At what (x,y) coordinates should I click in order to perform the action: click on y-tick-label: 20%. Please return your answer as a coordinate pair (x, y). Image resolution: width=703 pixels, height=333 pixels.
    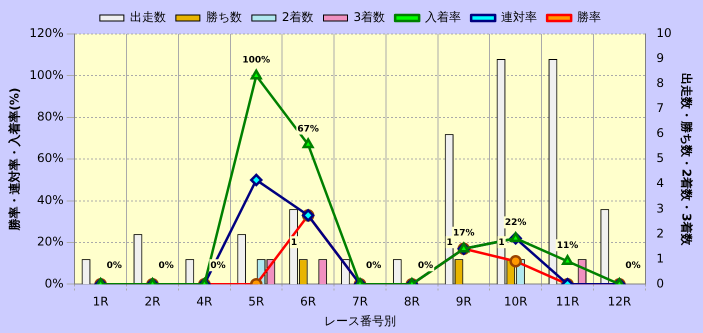
    Looking at the image, I should click on (50, 241).